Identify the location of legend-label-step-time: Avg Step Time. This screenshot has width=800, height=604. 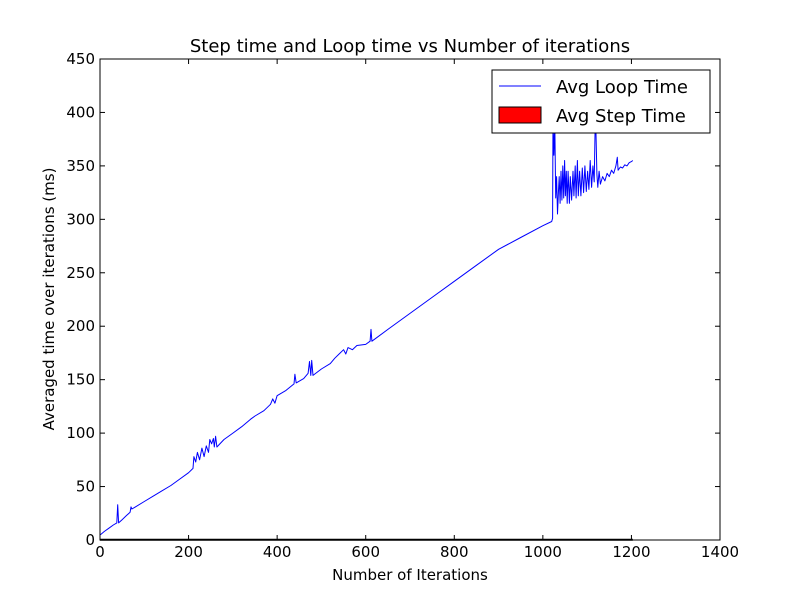
(621, 116).